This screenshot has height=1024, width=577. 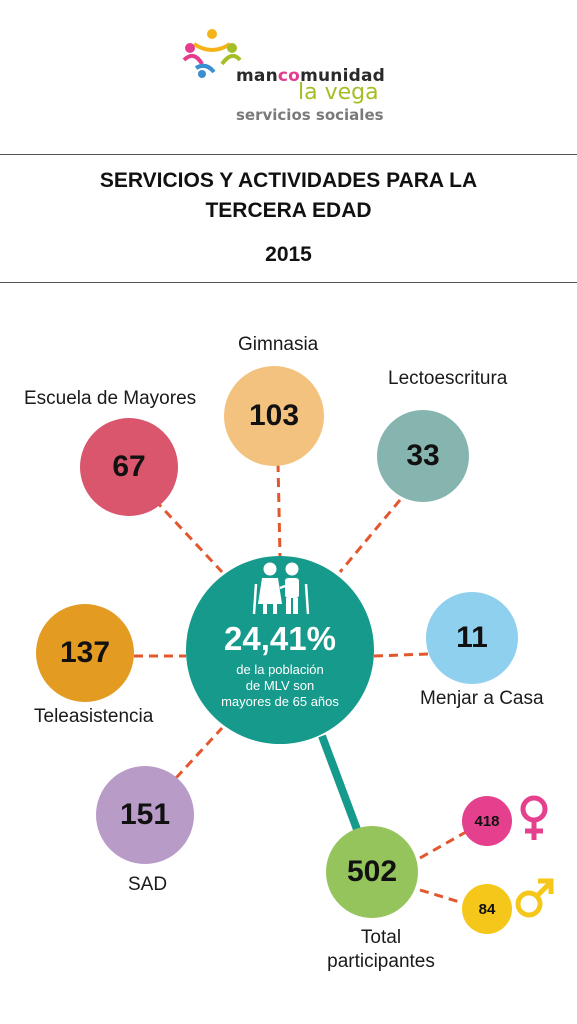 I want to click on center-description-line: de MLV son, so click(x=280, y=685).